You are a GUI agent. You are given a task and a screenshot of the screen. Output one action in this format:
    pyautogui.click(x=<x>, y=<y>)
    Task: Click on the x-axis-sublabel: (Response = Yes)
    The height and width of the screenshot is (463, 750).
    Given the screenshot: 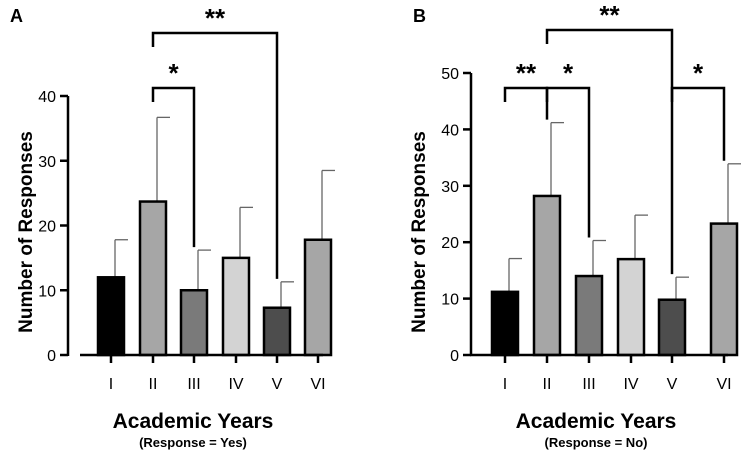 What is the action you would take?
    pyautogui.click(x=193, y=442)
    